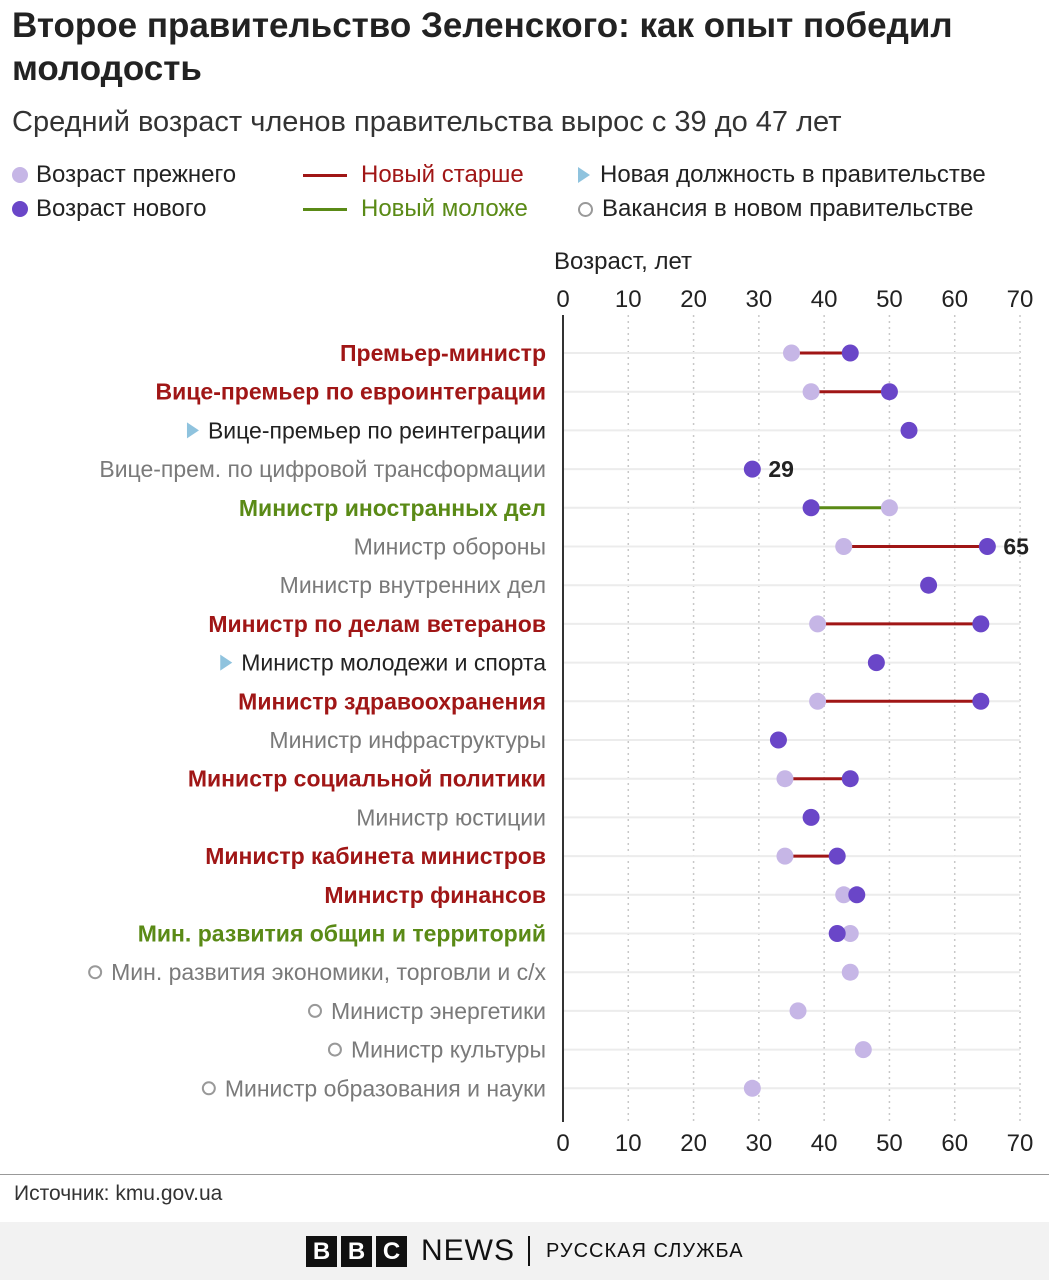 The width and height of the screenshot is (1049, 1280). What do you see at coordinates (889, 299) in the screenshot?
I see `x-tick-label-top: 50` at bounding box center [889, 299].